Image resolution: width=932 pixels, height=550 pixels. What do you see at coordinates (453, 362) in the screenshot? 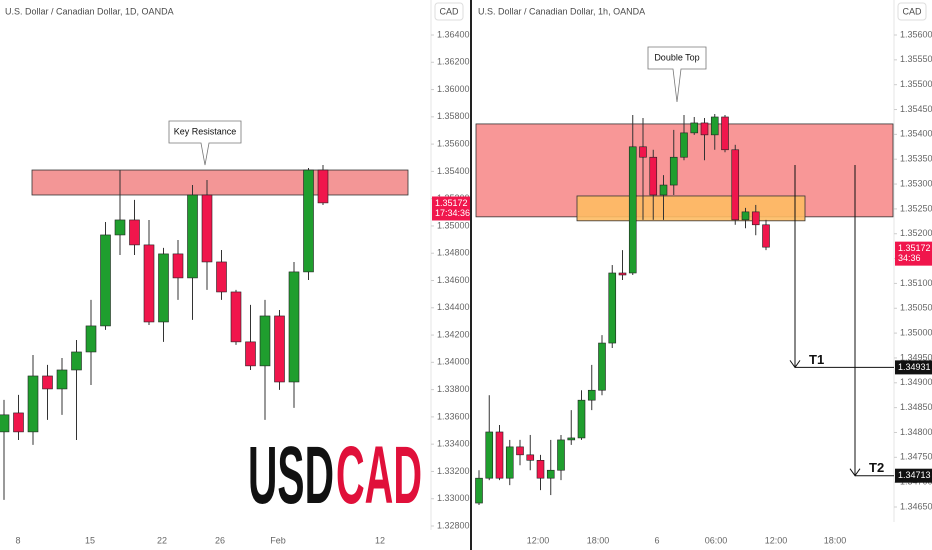
I see `y-tick-label: 1.34000` at bounding box center [453, 362].